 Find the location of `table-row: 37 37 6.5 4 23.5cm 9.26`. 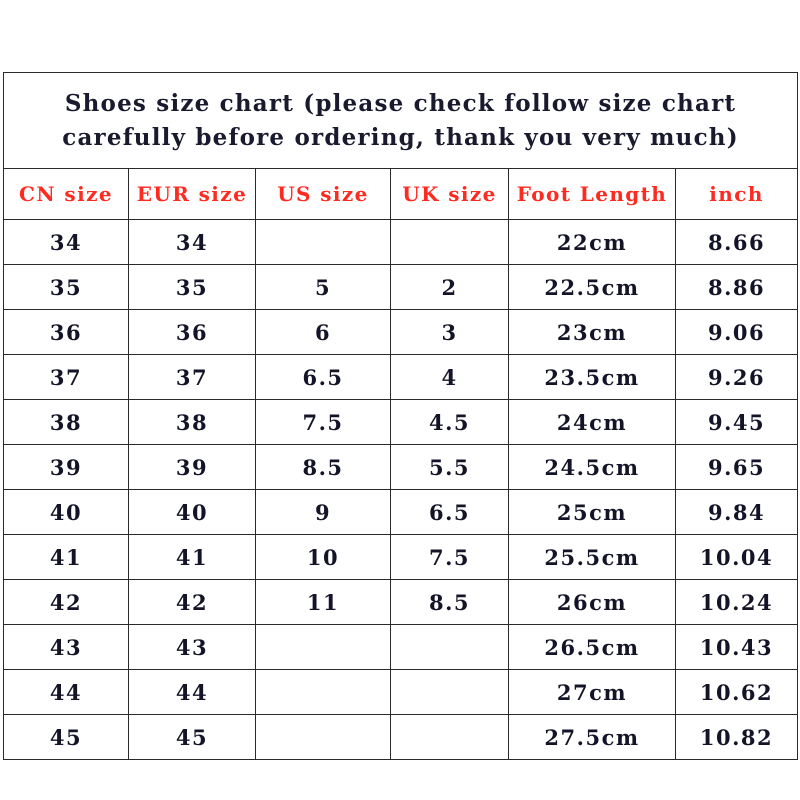

table-row: 37 37 6.5 4 23.5cm 9.26 is located at coordinates (401, 377).